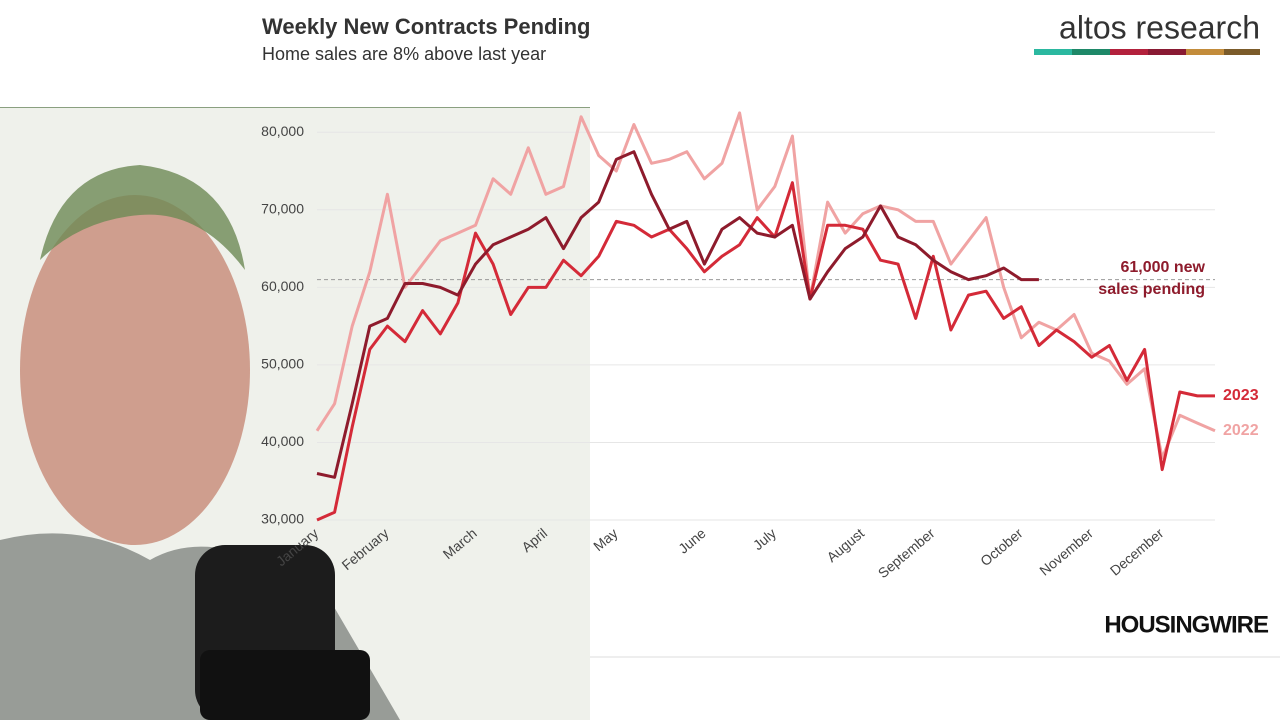 Image resolution: width=1280 pixels, height=720 pixels. I want to click on brand: HOUSINGWIRE, so click(1186, 624).